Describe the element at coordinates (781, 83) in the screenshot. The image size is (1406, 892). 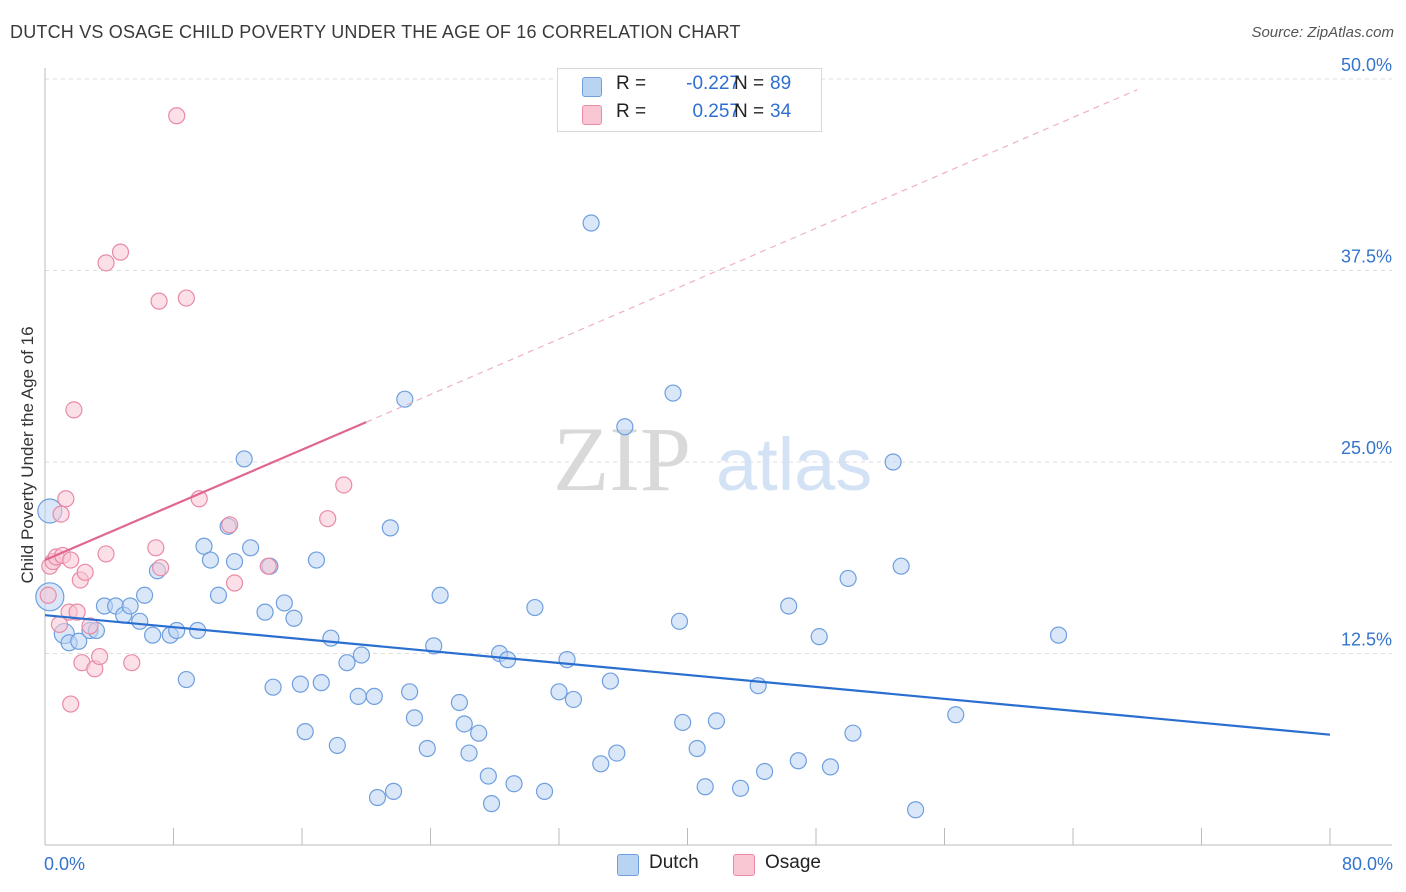
I see `legend-n-value: 89` at that location.